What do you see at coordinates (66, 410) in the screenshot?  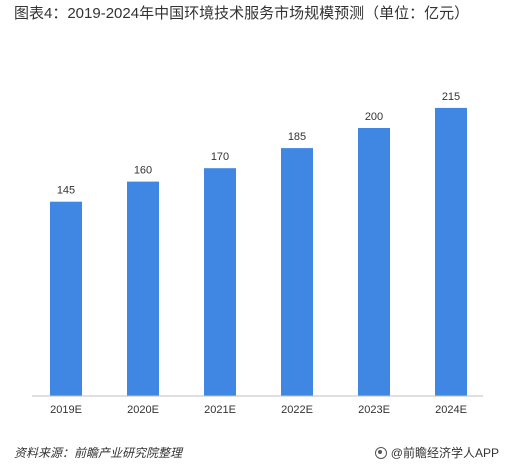 I see `x-tick-label-2019E: 2019E` at bounding box center [66, 410].